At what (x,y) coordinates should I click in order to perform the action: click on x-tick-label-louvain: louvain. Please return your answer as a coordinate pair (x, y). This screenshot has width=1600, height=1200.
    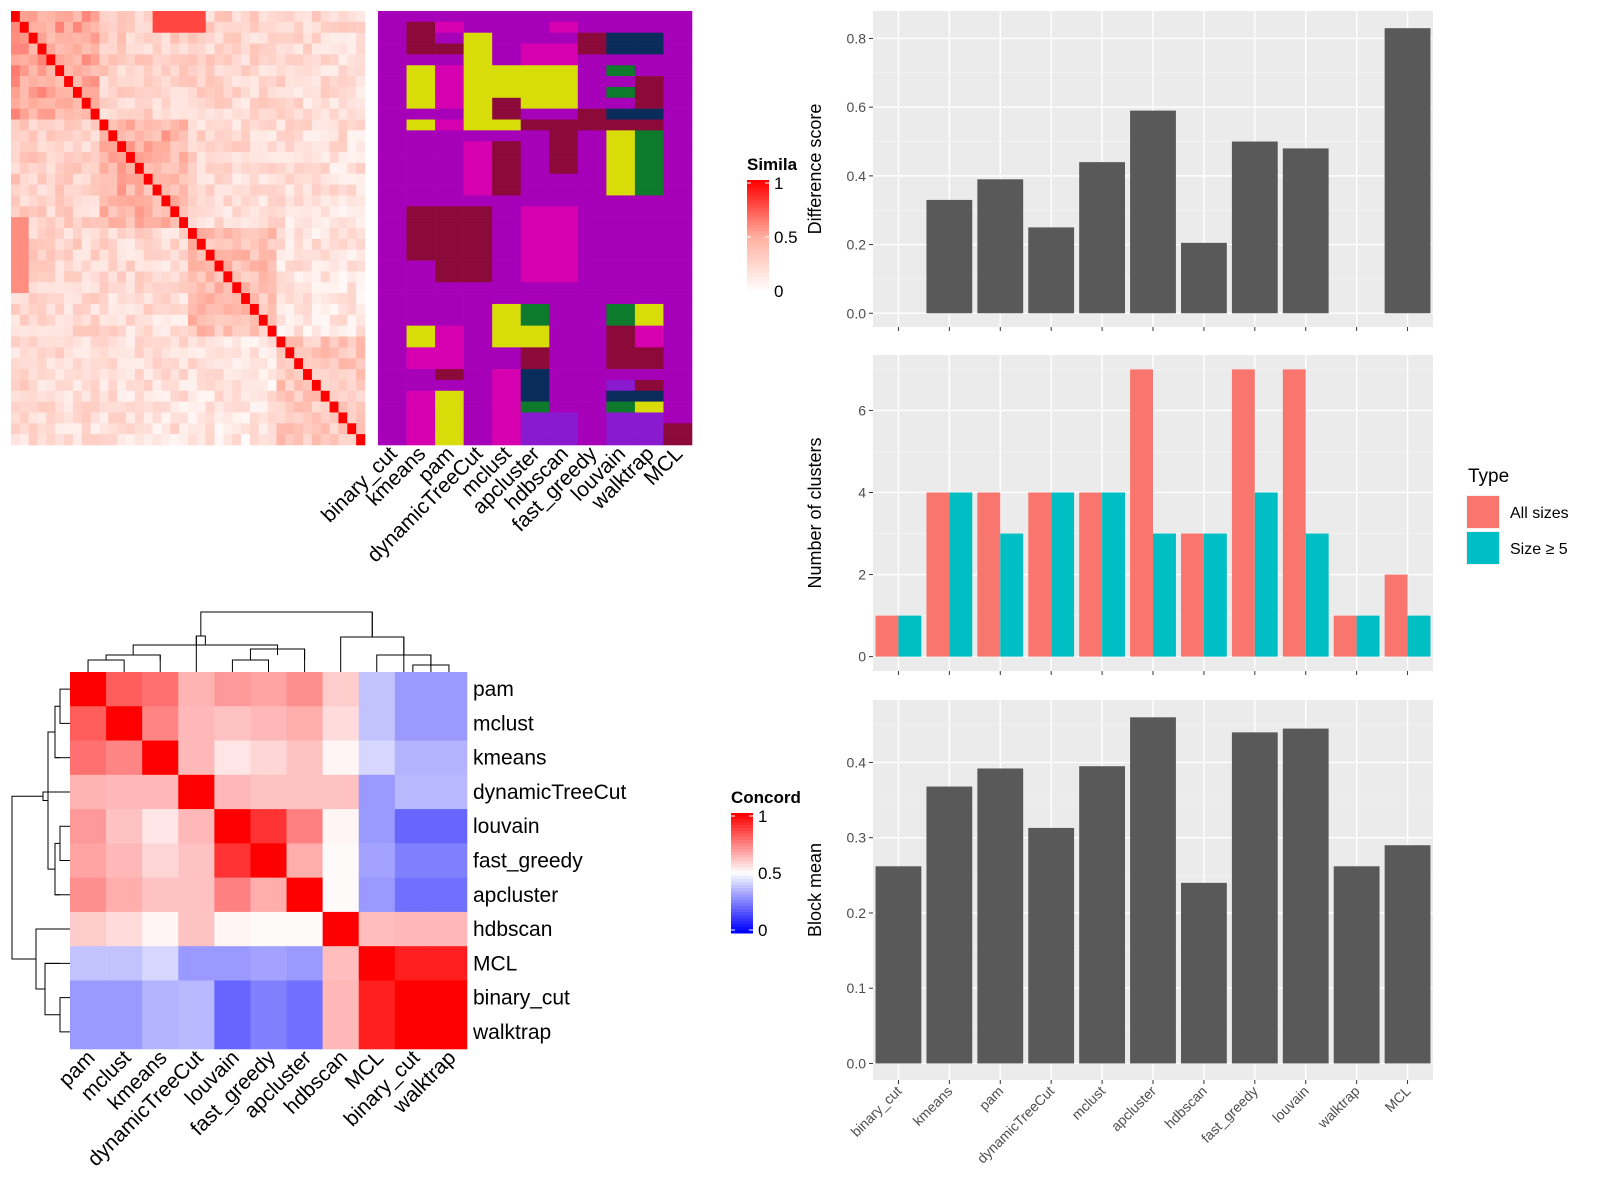
    Looking at the image, I should click on (1290, 1104).